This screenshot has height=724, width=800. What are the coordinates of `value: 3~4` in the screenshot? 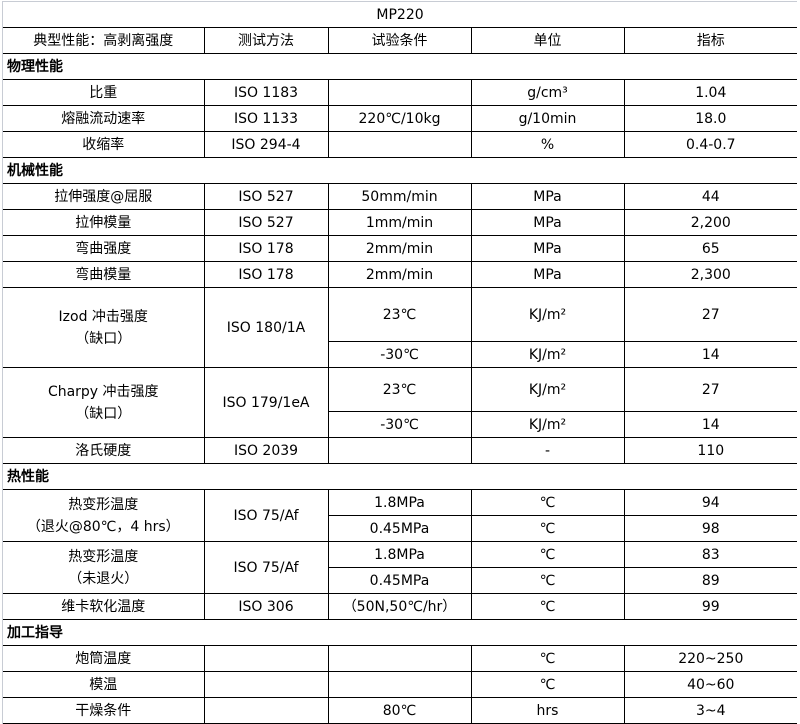 It's located at (710, 710).